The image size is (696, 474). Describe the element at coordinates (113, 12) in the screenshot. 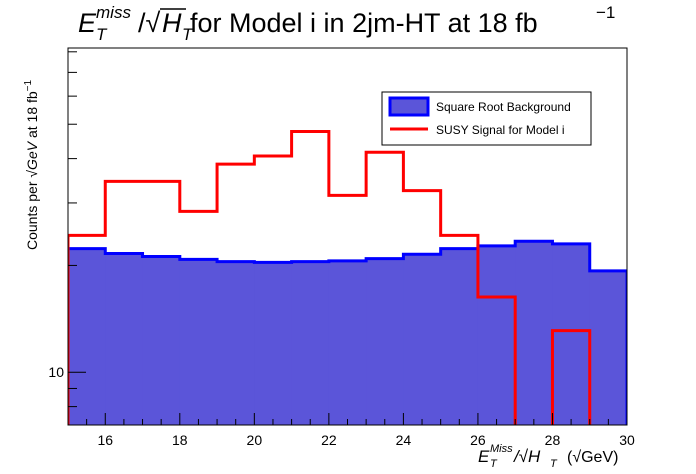

I see `svg-text: miss` at that location.